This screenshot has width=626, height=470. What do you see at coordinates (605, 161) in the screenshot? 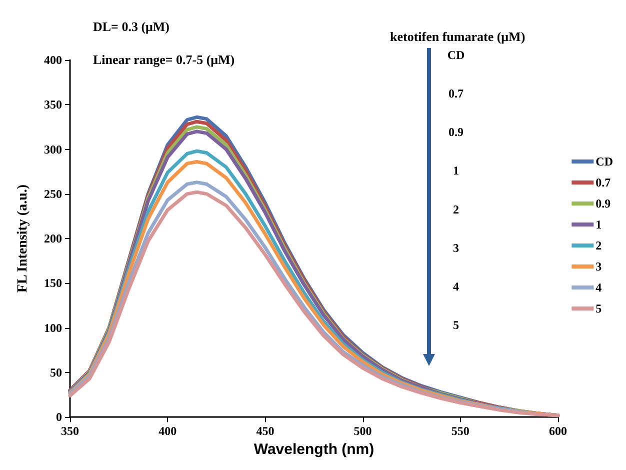
I see `legend-label: CD` at bounding box center [605, 161].